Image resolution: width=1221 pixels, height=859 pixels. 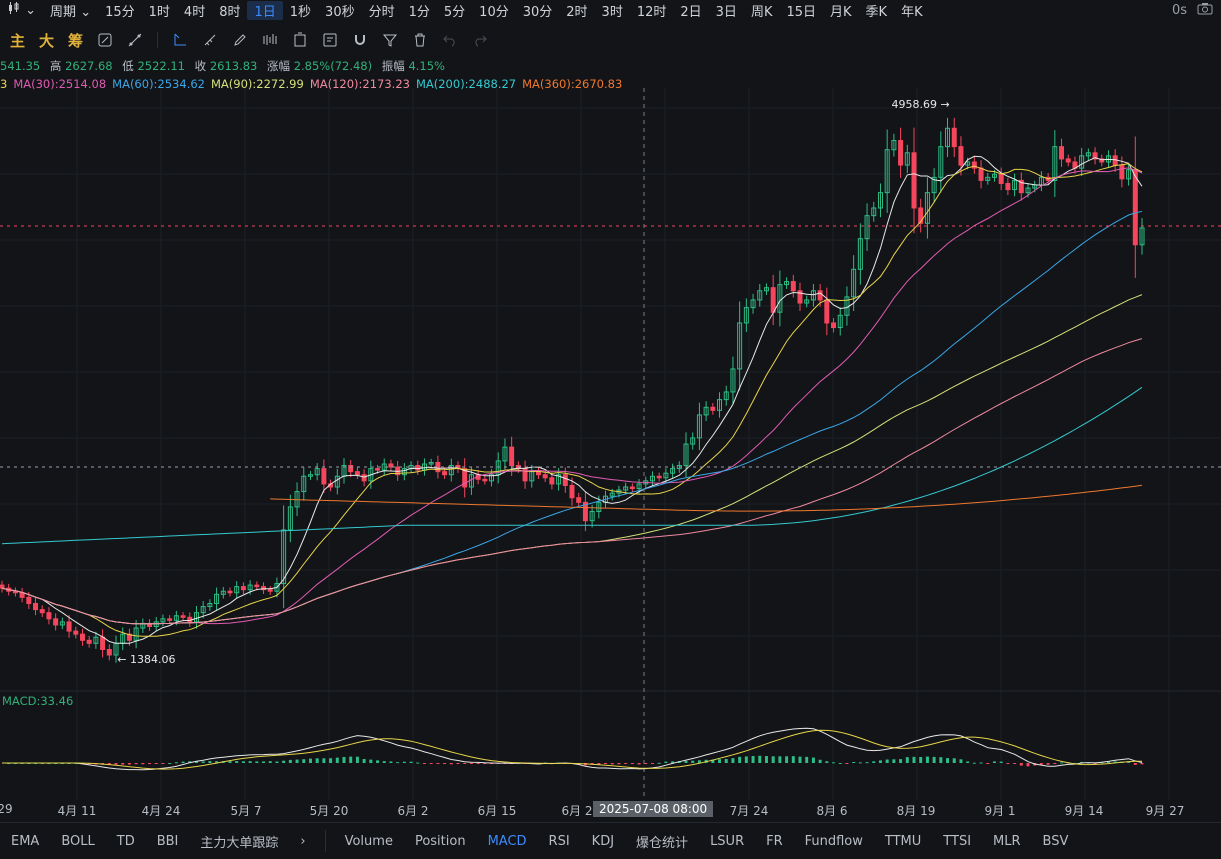 I want to click on layout-icon, so click(x=300, y=40).